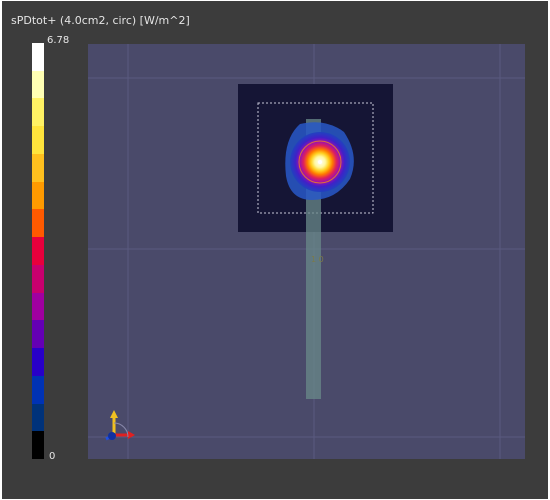  What do you see at coordinates (319, 161) in the screenshot?
I see `field-hotspot` at bounding box center [319, 161].